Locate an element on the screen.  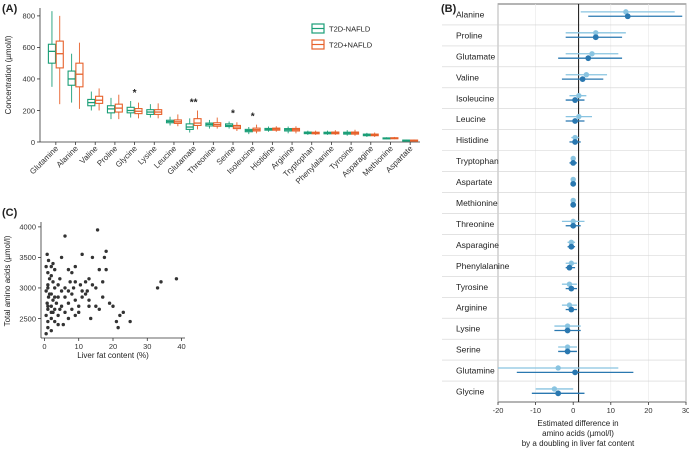
estimate-dark-leucine is located at coordinates (575, 121).